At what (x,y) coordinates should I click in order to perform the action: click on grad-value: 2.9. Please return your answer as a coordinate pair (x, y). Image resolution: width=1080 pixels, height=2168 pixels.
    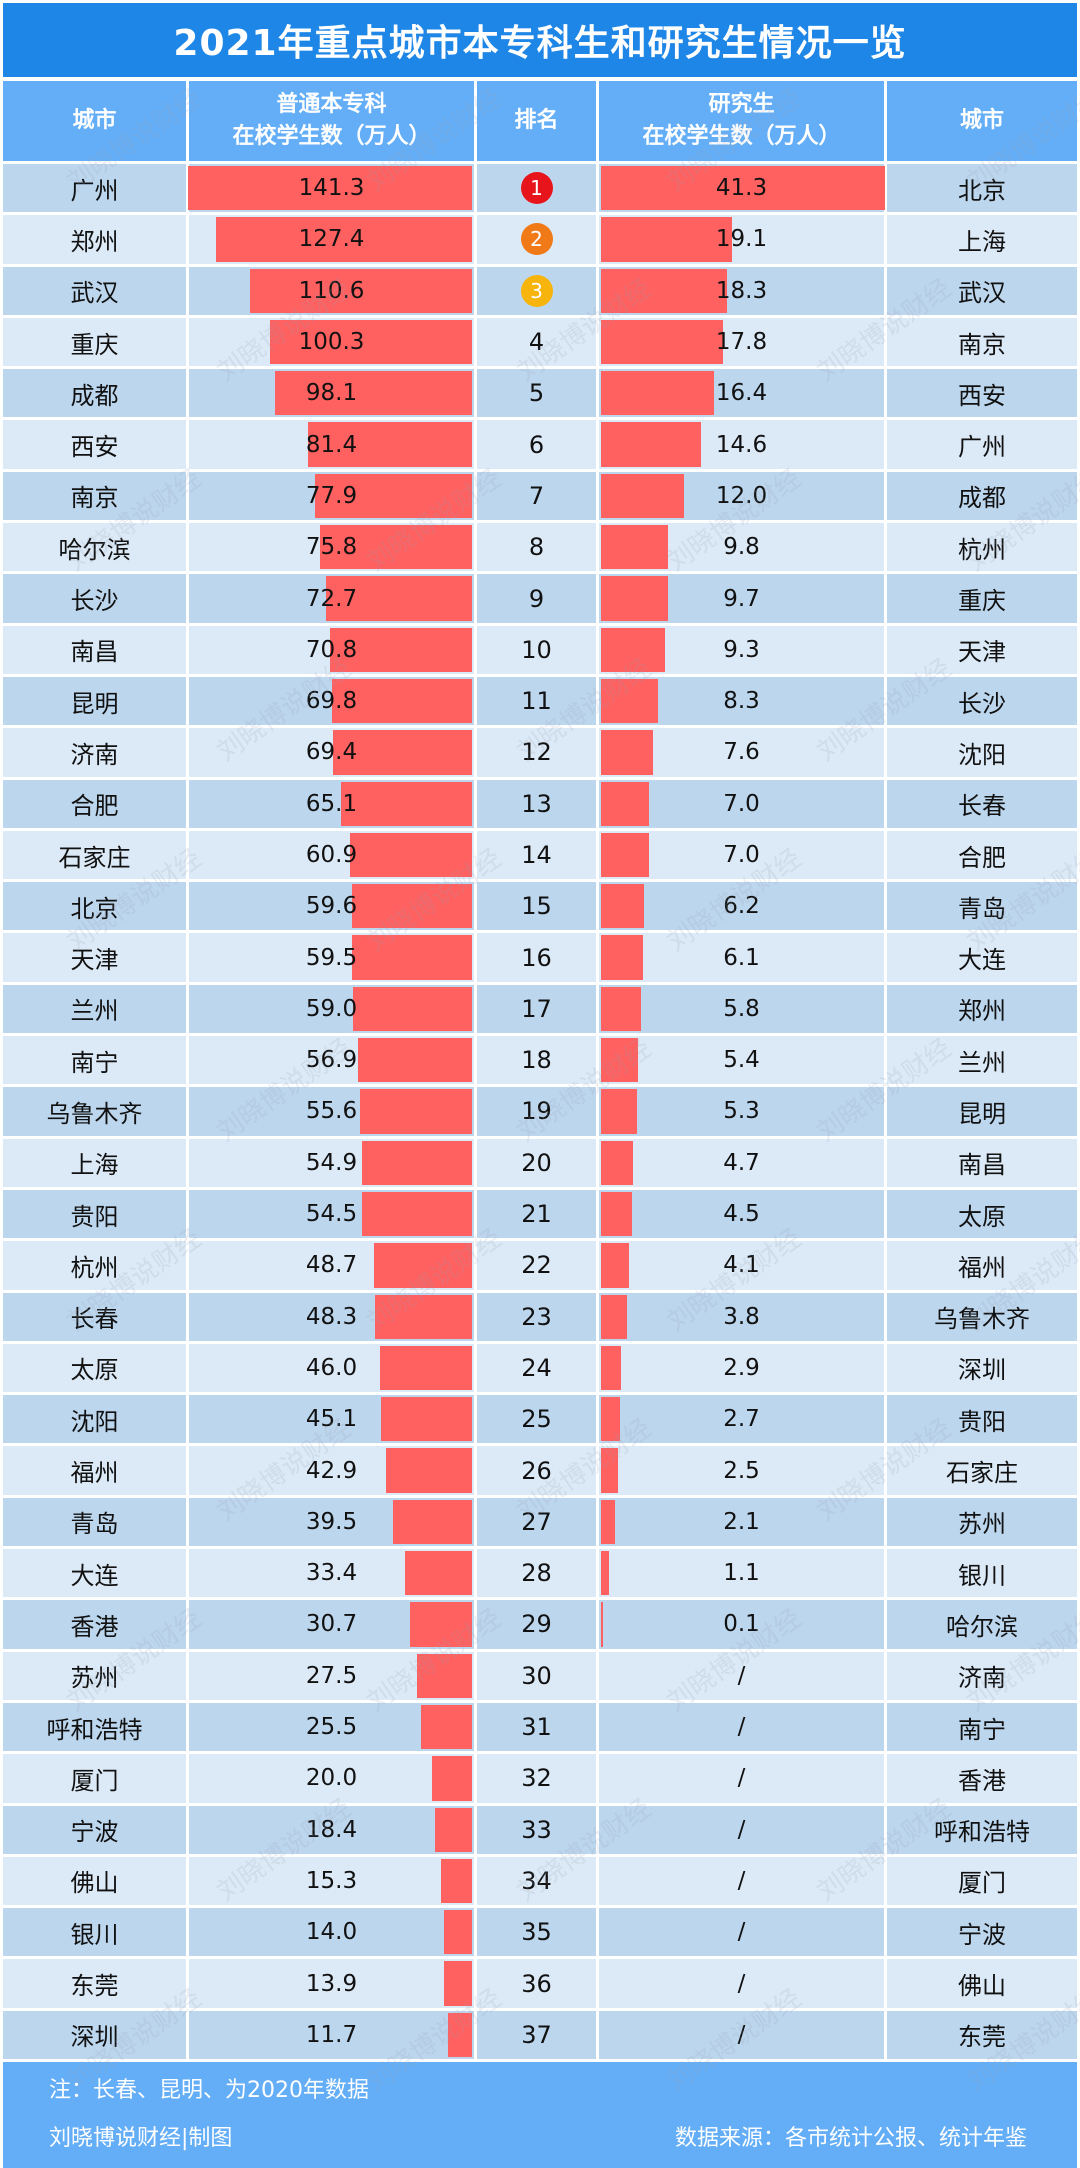
    Looking at the image, I should click on (741, 1367).